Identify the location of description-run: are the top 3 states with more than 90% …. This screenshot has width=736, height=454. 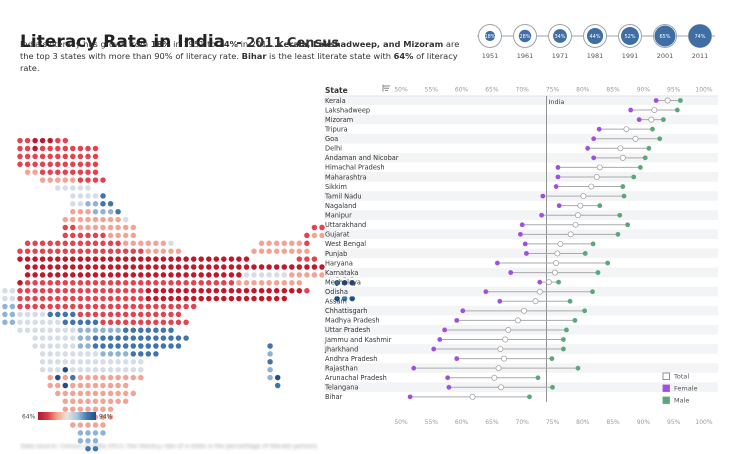
(240, 50).